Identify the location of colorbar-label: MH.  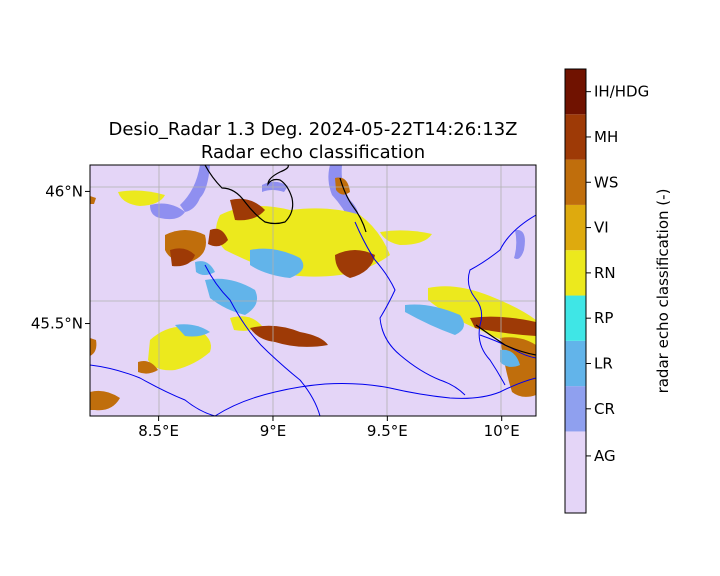
(606, 137).